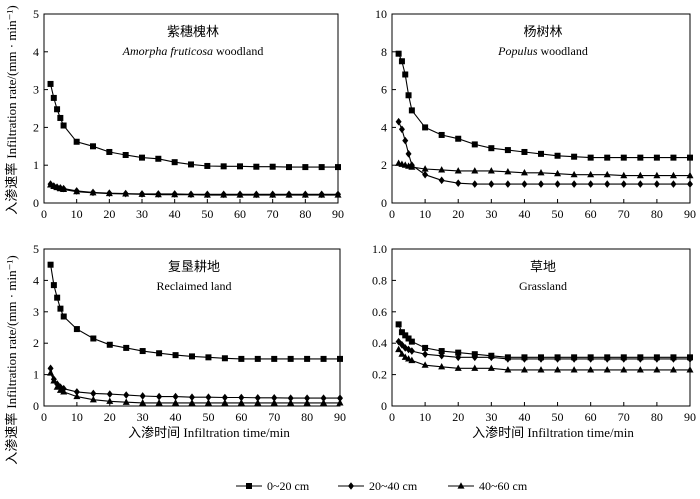  I want to click on x-tick-label: 20, so click(109, 214).